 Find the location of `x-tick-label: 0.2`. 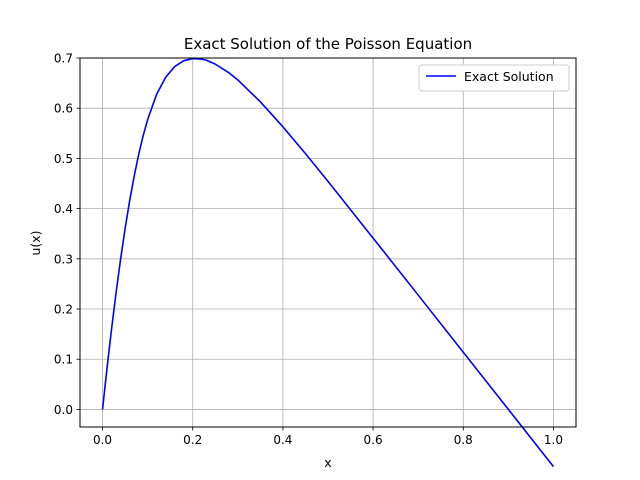

x-tick-label: 0.2 is located at coordinates (192, 440).